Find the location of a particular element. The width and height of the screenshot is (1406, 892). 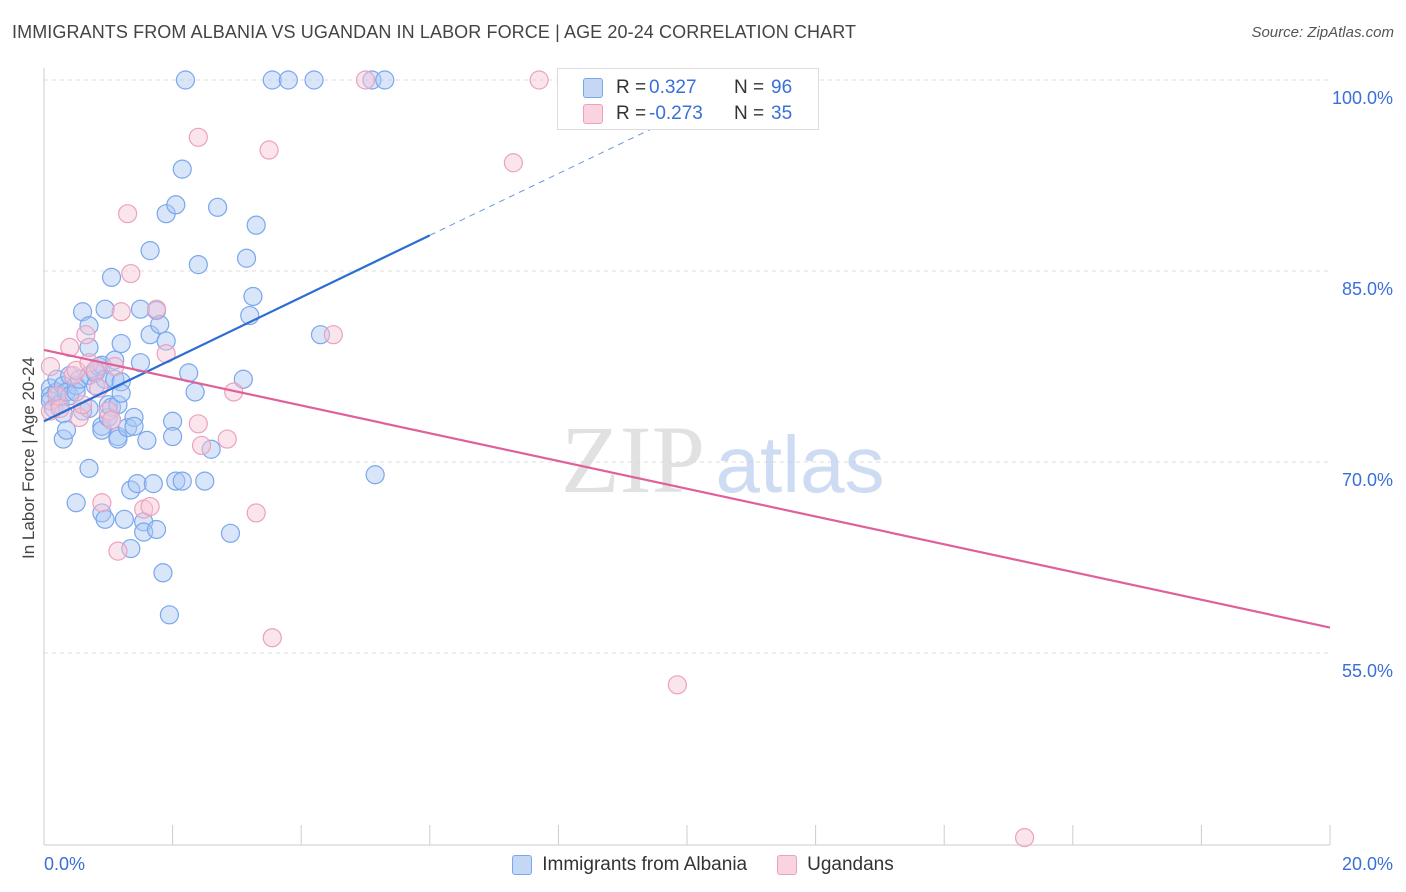

x-tick-label-max: 20.0% is located at coordinates (1367, 864).